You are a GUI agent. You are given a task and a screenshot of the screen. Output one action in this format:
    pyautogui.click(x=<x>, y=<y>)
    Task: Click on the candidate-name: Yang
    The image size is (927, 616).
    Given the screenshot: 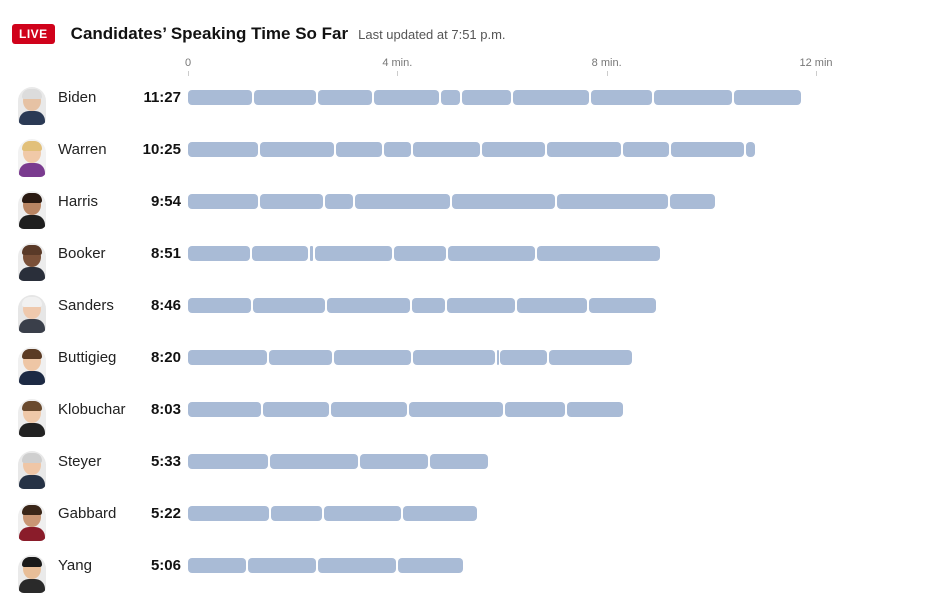 What is the action you would take?
    pyautogui.click(x=75, y=565)
    